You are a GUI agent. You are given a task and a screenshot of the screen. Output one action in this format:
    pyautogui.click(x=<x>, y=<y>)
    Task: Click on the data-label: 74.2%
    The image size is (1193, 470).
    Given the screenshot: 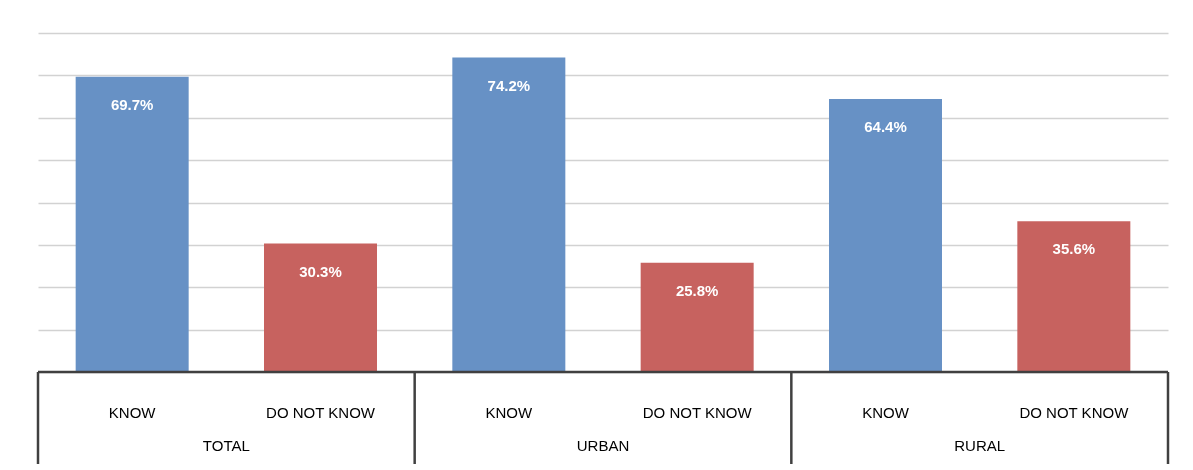 What is the action you would take?
    pyautogui.click(x=509, y=85)
    